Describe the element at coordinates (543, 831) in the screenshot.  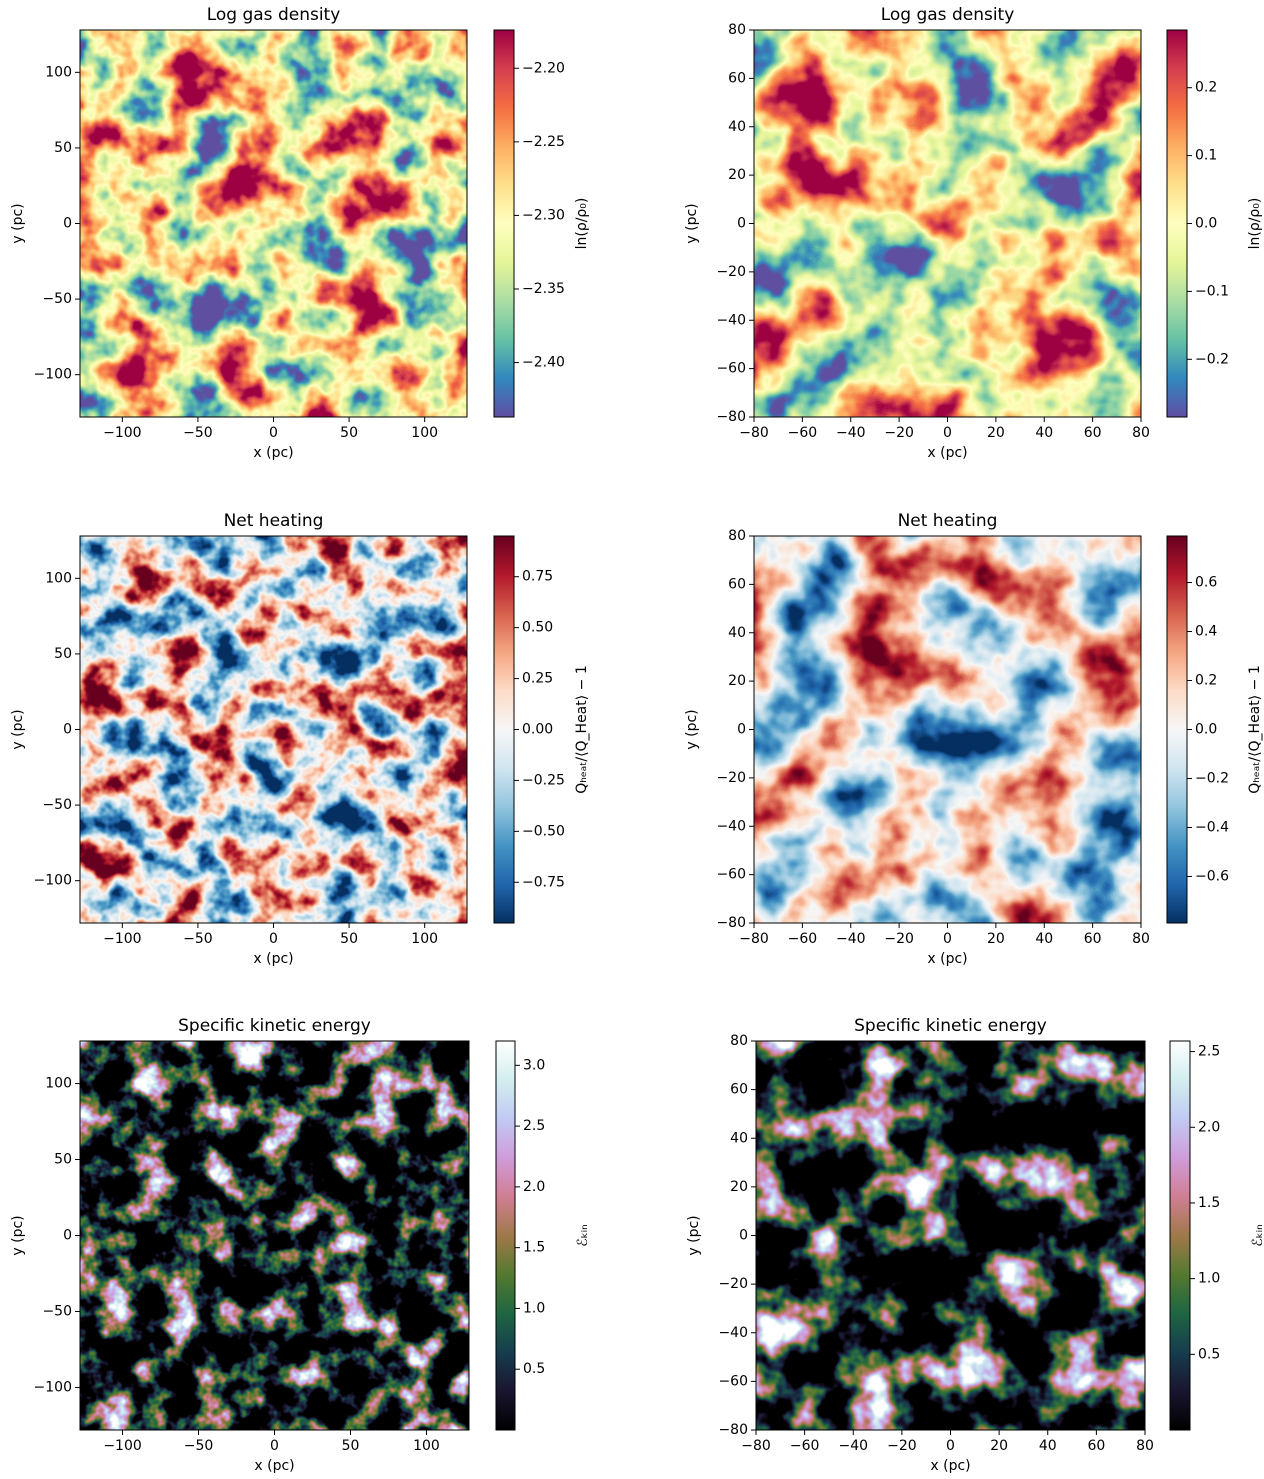
I see `colorbar-tick-label: −0.50` at that location.